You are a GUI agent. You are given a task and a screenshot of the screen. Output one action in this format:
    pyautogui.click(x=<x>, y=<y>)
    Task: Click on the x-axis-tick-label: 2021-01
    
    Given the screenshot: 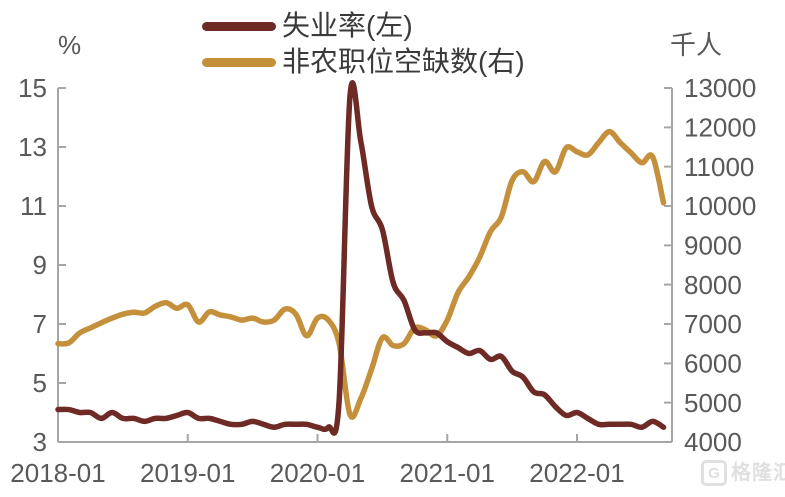 What is the action you would take?
    pyautogui.click(x=447, y=473)
    